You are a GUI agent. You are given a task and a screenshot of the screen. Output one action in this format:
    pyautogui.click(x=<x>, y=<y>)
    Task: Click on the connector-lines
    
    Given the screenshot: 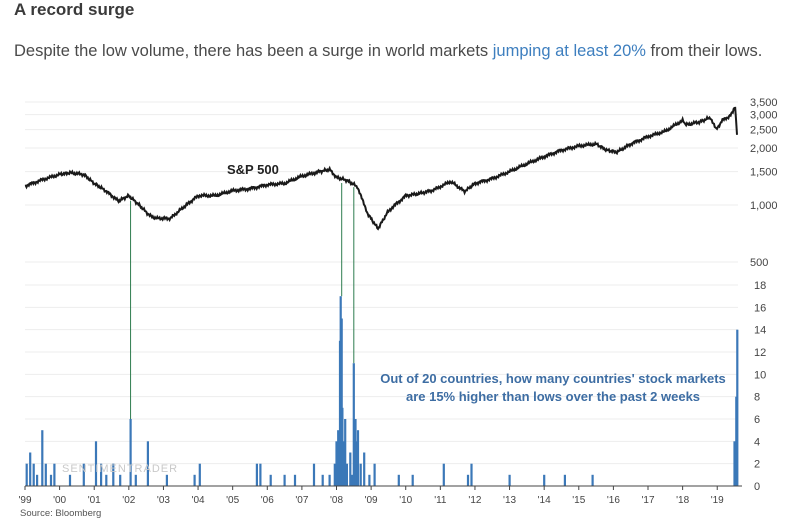 What is the action you would take?
    pyautogui.click(x=242, y=301)
    